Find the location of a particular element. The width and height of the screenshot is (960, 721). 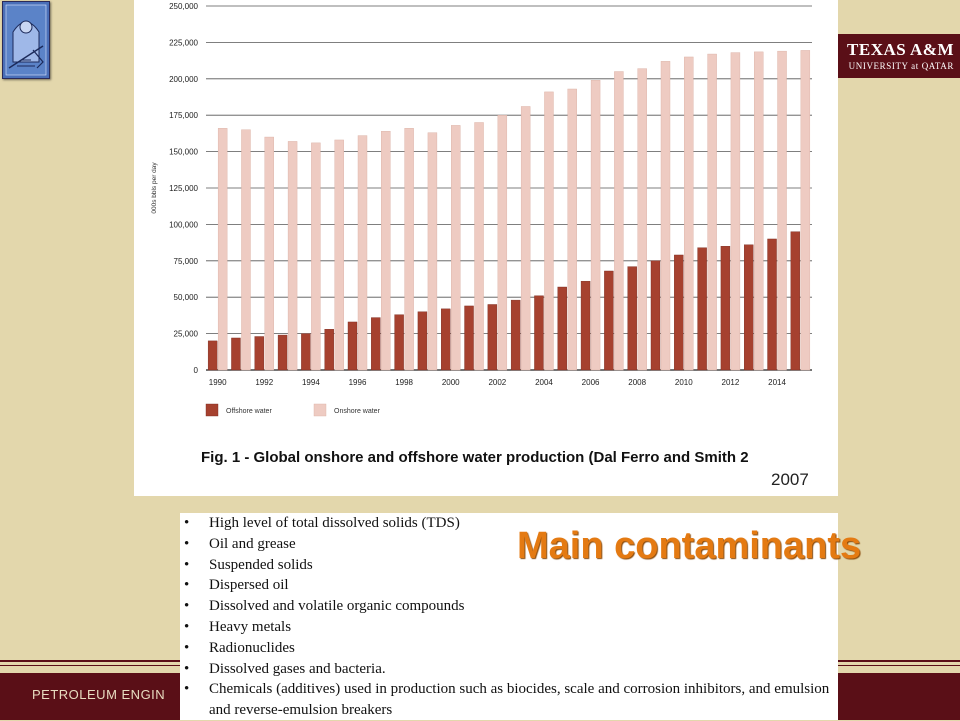

contaminant-item: Radionuclides is located at coordinates (509, 648).